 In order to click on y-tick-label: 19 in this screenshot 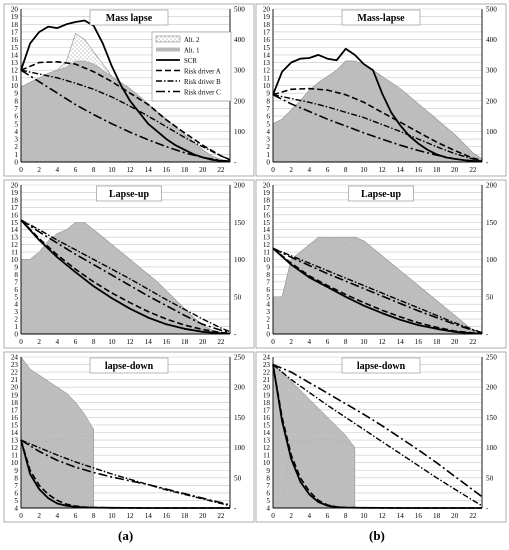, I will do `click(15, 17)`.